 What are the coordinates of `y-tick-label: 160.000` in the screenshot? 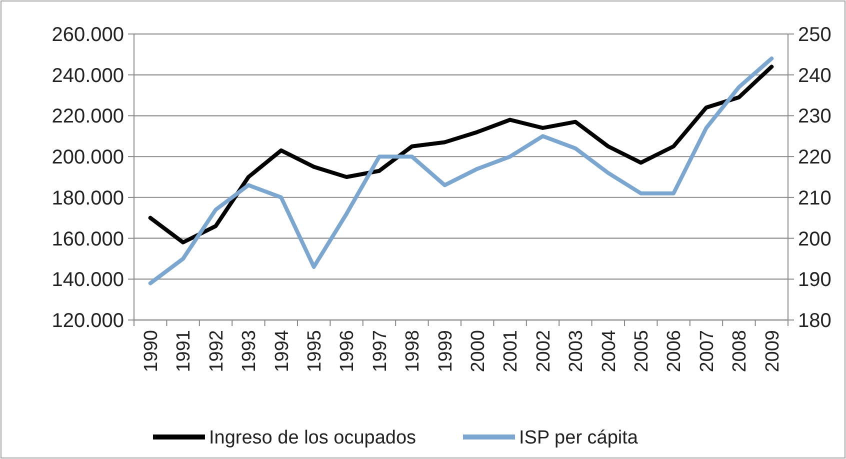 It's located at (88, 239).